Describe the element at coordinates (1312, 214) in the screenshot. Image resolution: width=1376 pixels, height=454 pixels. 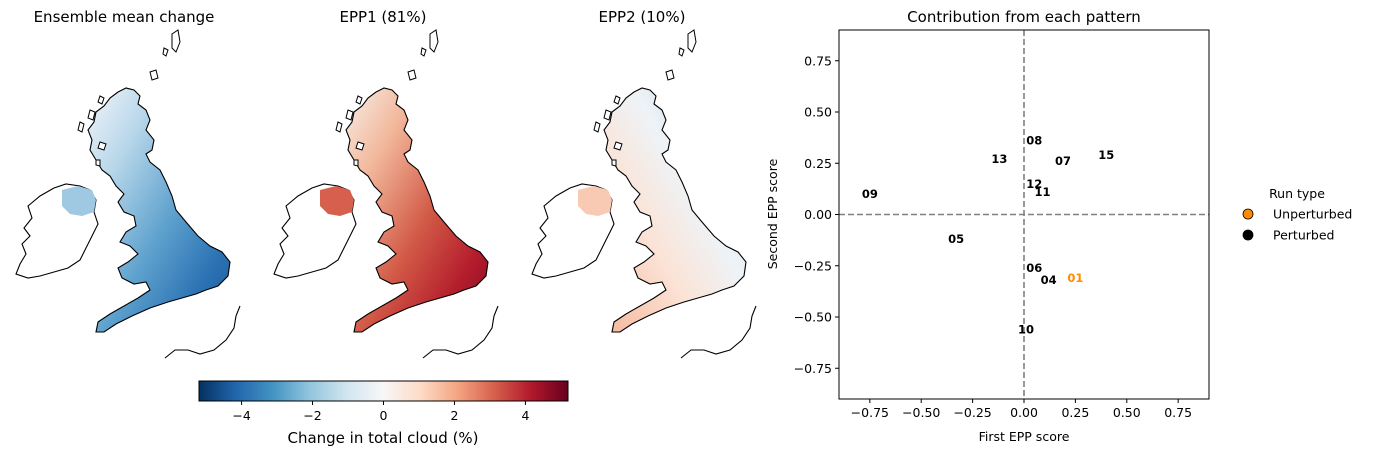
I see `legend-entry-label: Unperturbed` at that location.